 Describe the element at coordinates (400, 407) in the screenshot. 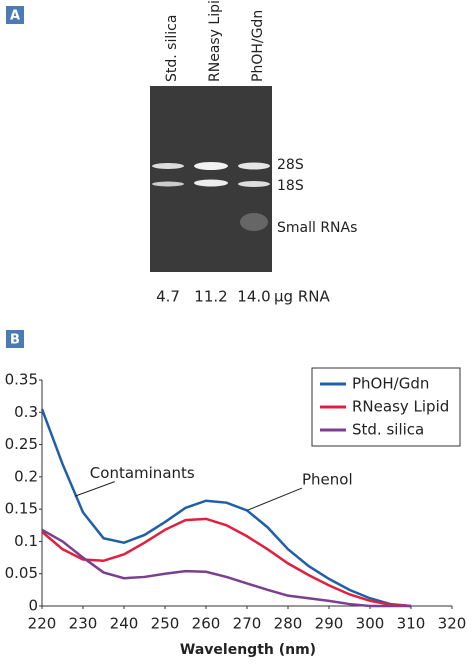

I see `legend-label: RNeasy Lipid` at that location.